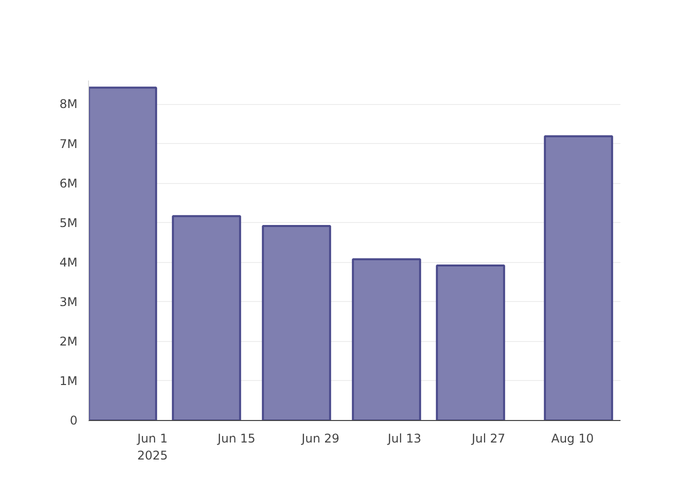 This screenshot has height=500, width=700. What do you see at coordinates (404, 439) in the screenshot?
I see `x-tick-label: Jul 13` at bounding box center [404, 439].